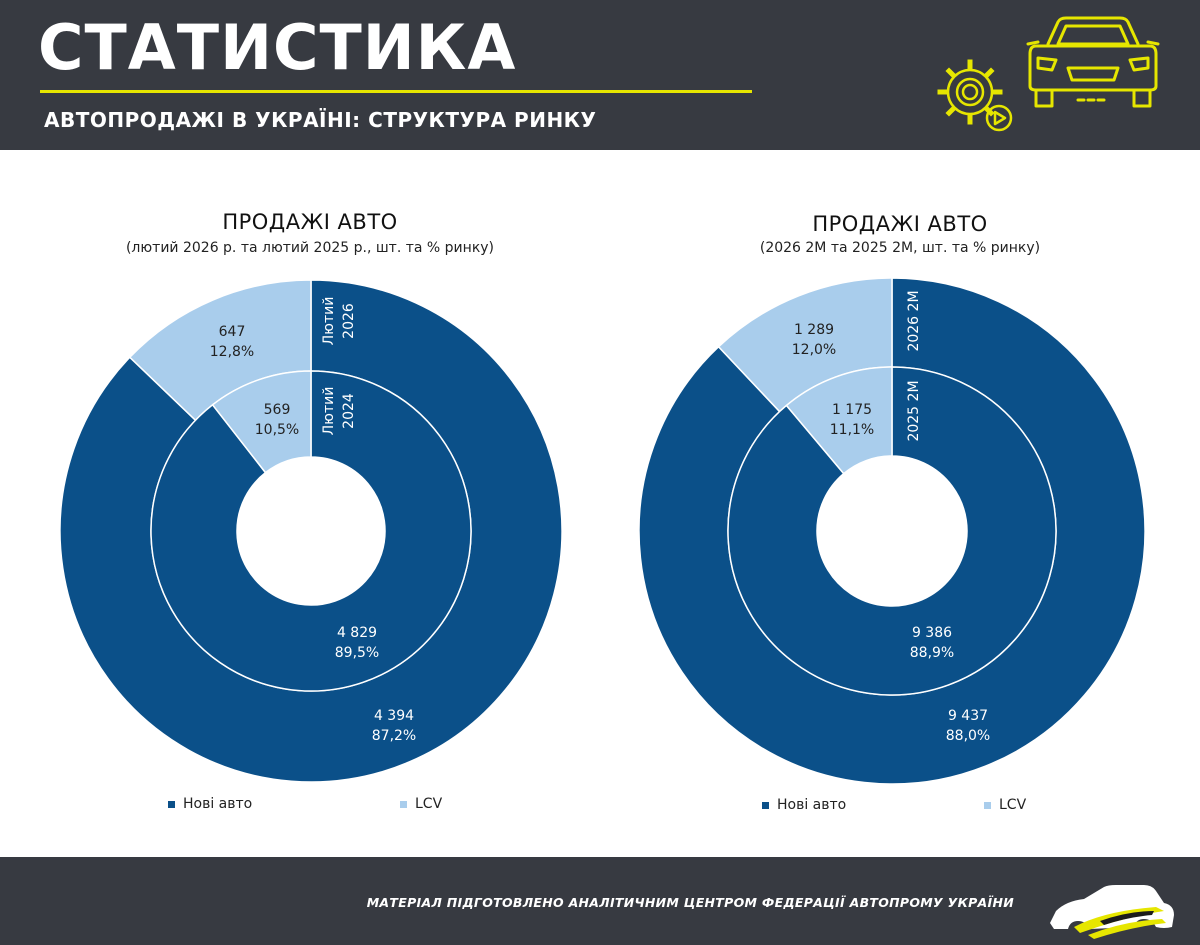  I want to click on page-subtitle: АВТОПРОДАЖІ В УКРАЇНІ: СТРУКТУРА РИНКУ, so click(320, 120).